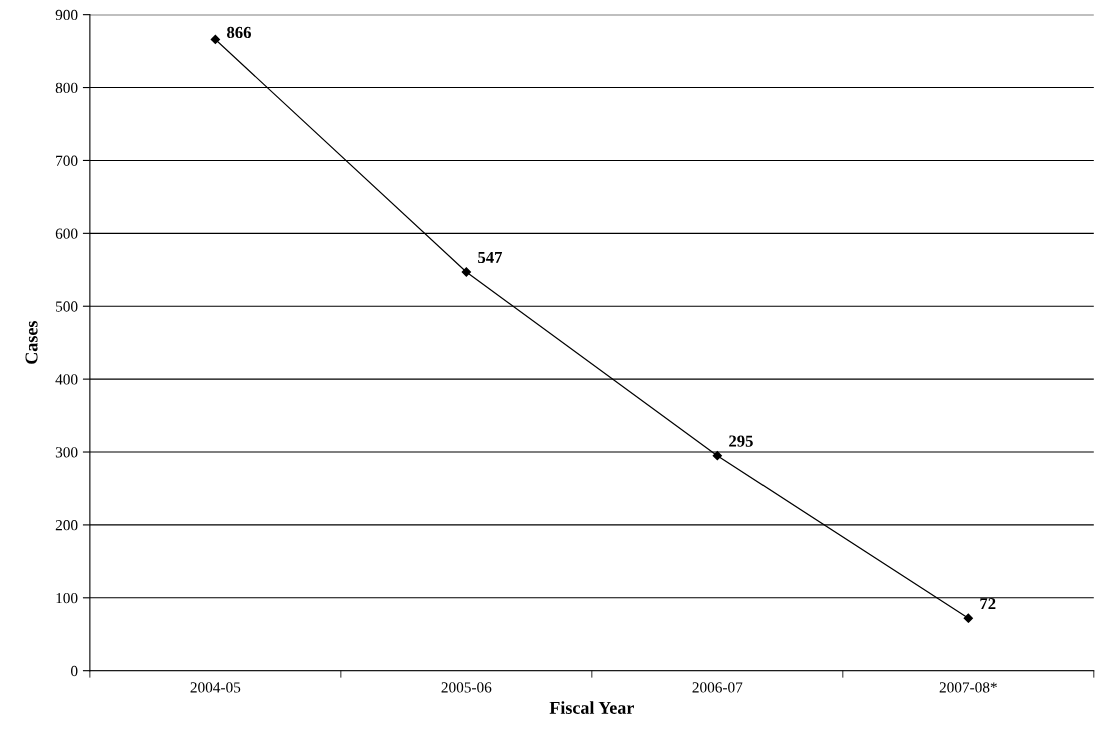 The height and width of the screenshot is (733, 1096). Describe the element at coordinates (66, 452) in the screenshot. I see `y-tick-label: 300` at that location.